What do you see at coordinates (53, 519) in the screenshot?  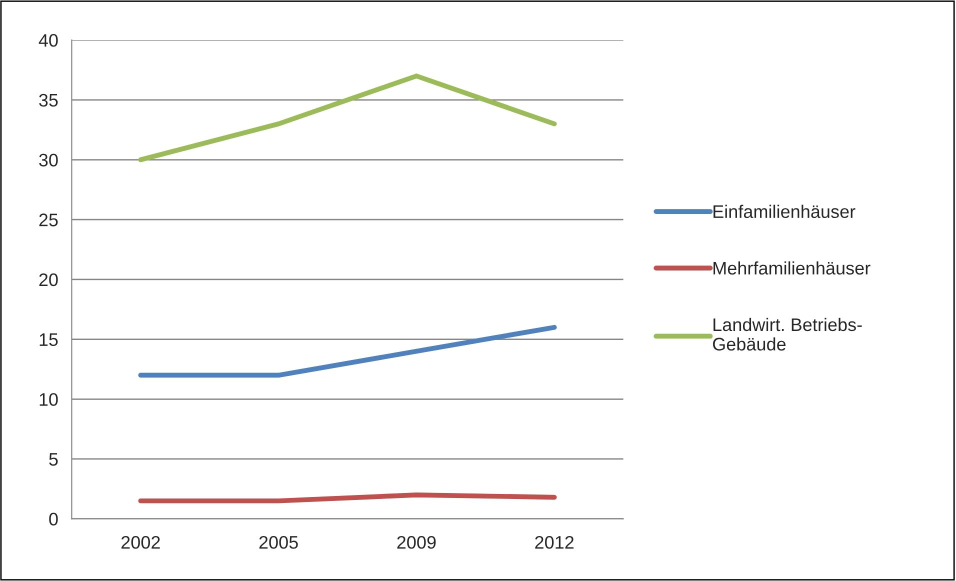 I see `y-tick-label: 0` at bounding box center [53, 519].